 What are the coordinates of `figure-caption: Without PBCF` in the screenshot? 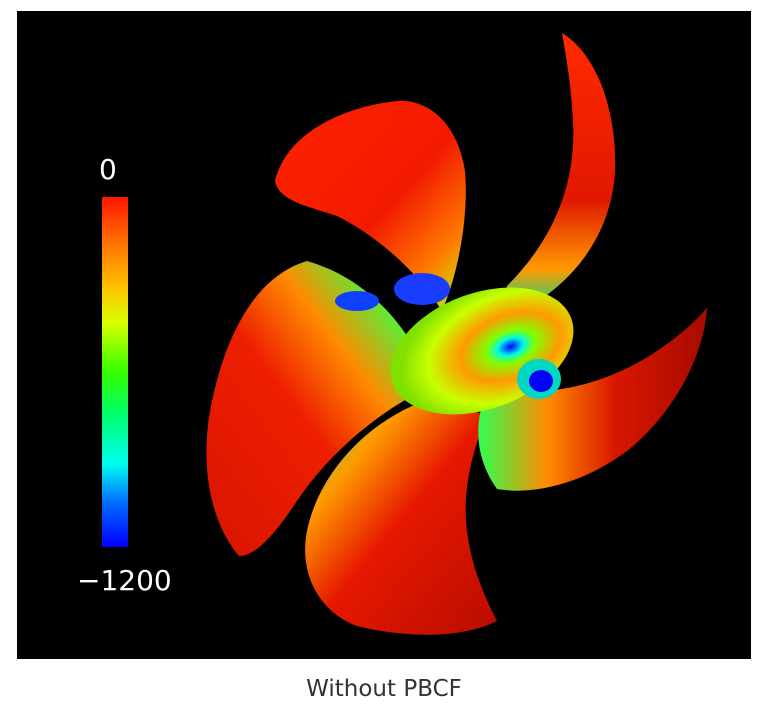 It's located at (384, 689).